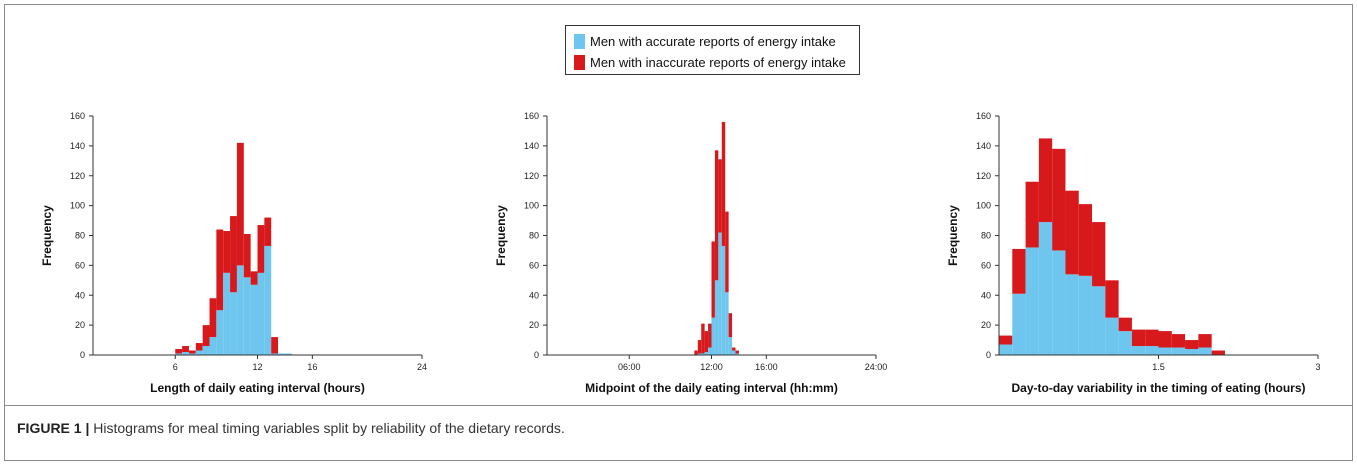 Image resolution: width=1357 pixels, height=465 pixels. I want to click on y-tick-label-1-140: 140, so click(77, 146).